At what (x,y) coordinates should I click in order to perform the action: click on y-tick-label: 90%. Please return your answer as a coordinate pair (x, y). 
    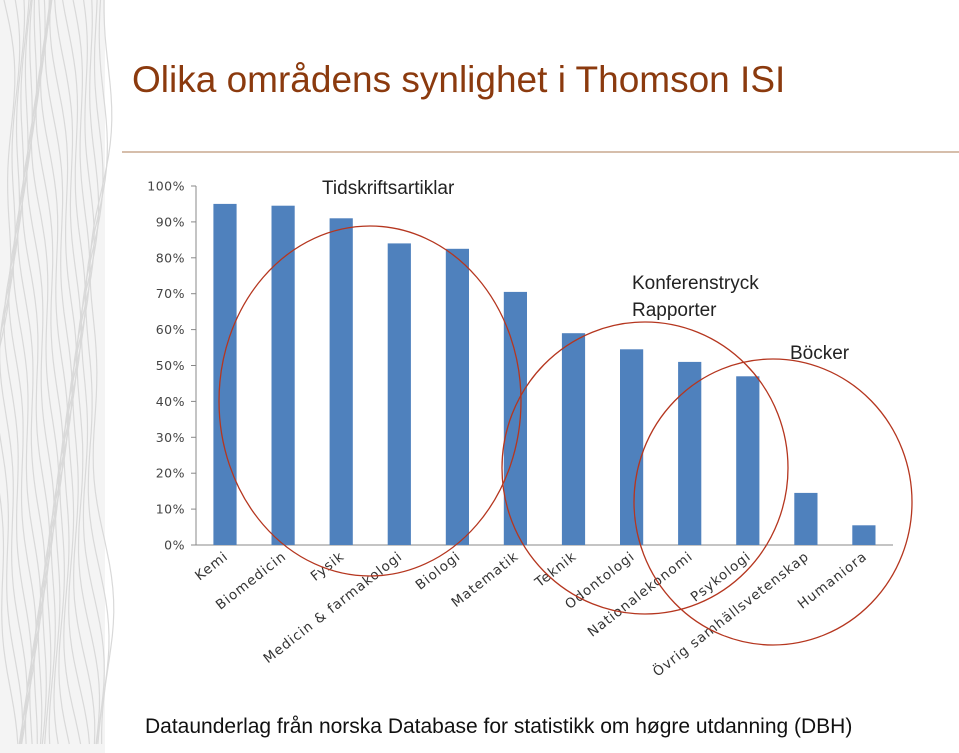
    Looking at the image, I should click on (170, 221).